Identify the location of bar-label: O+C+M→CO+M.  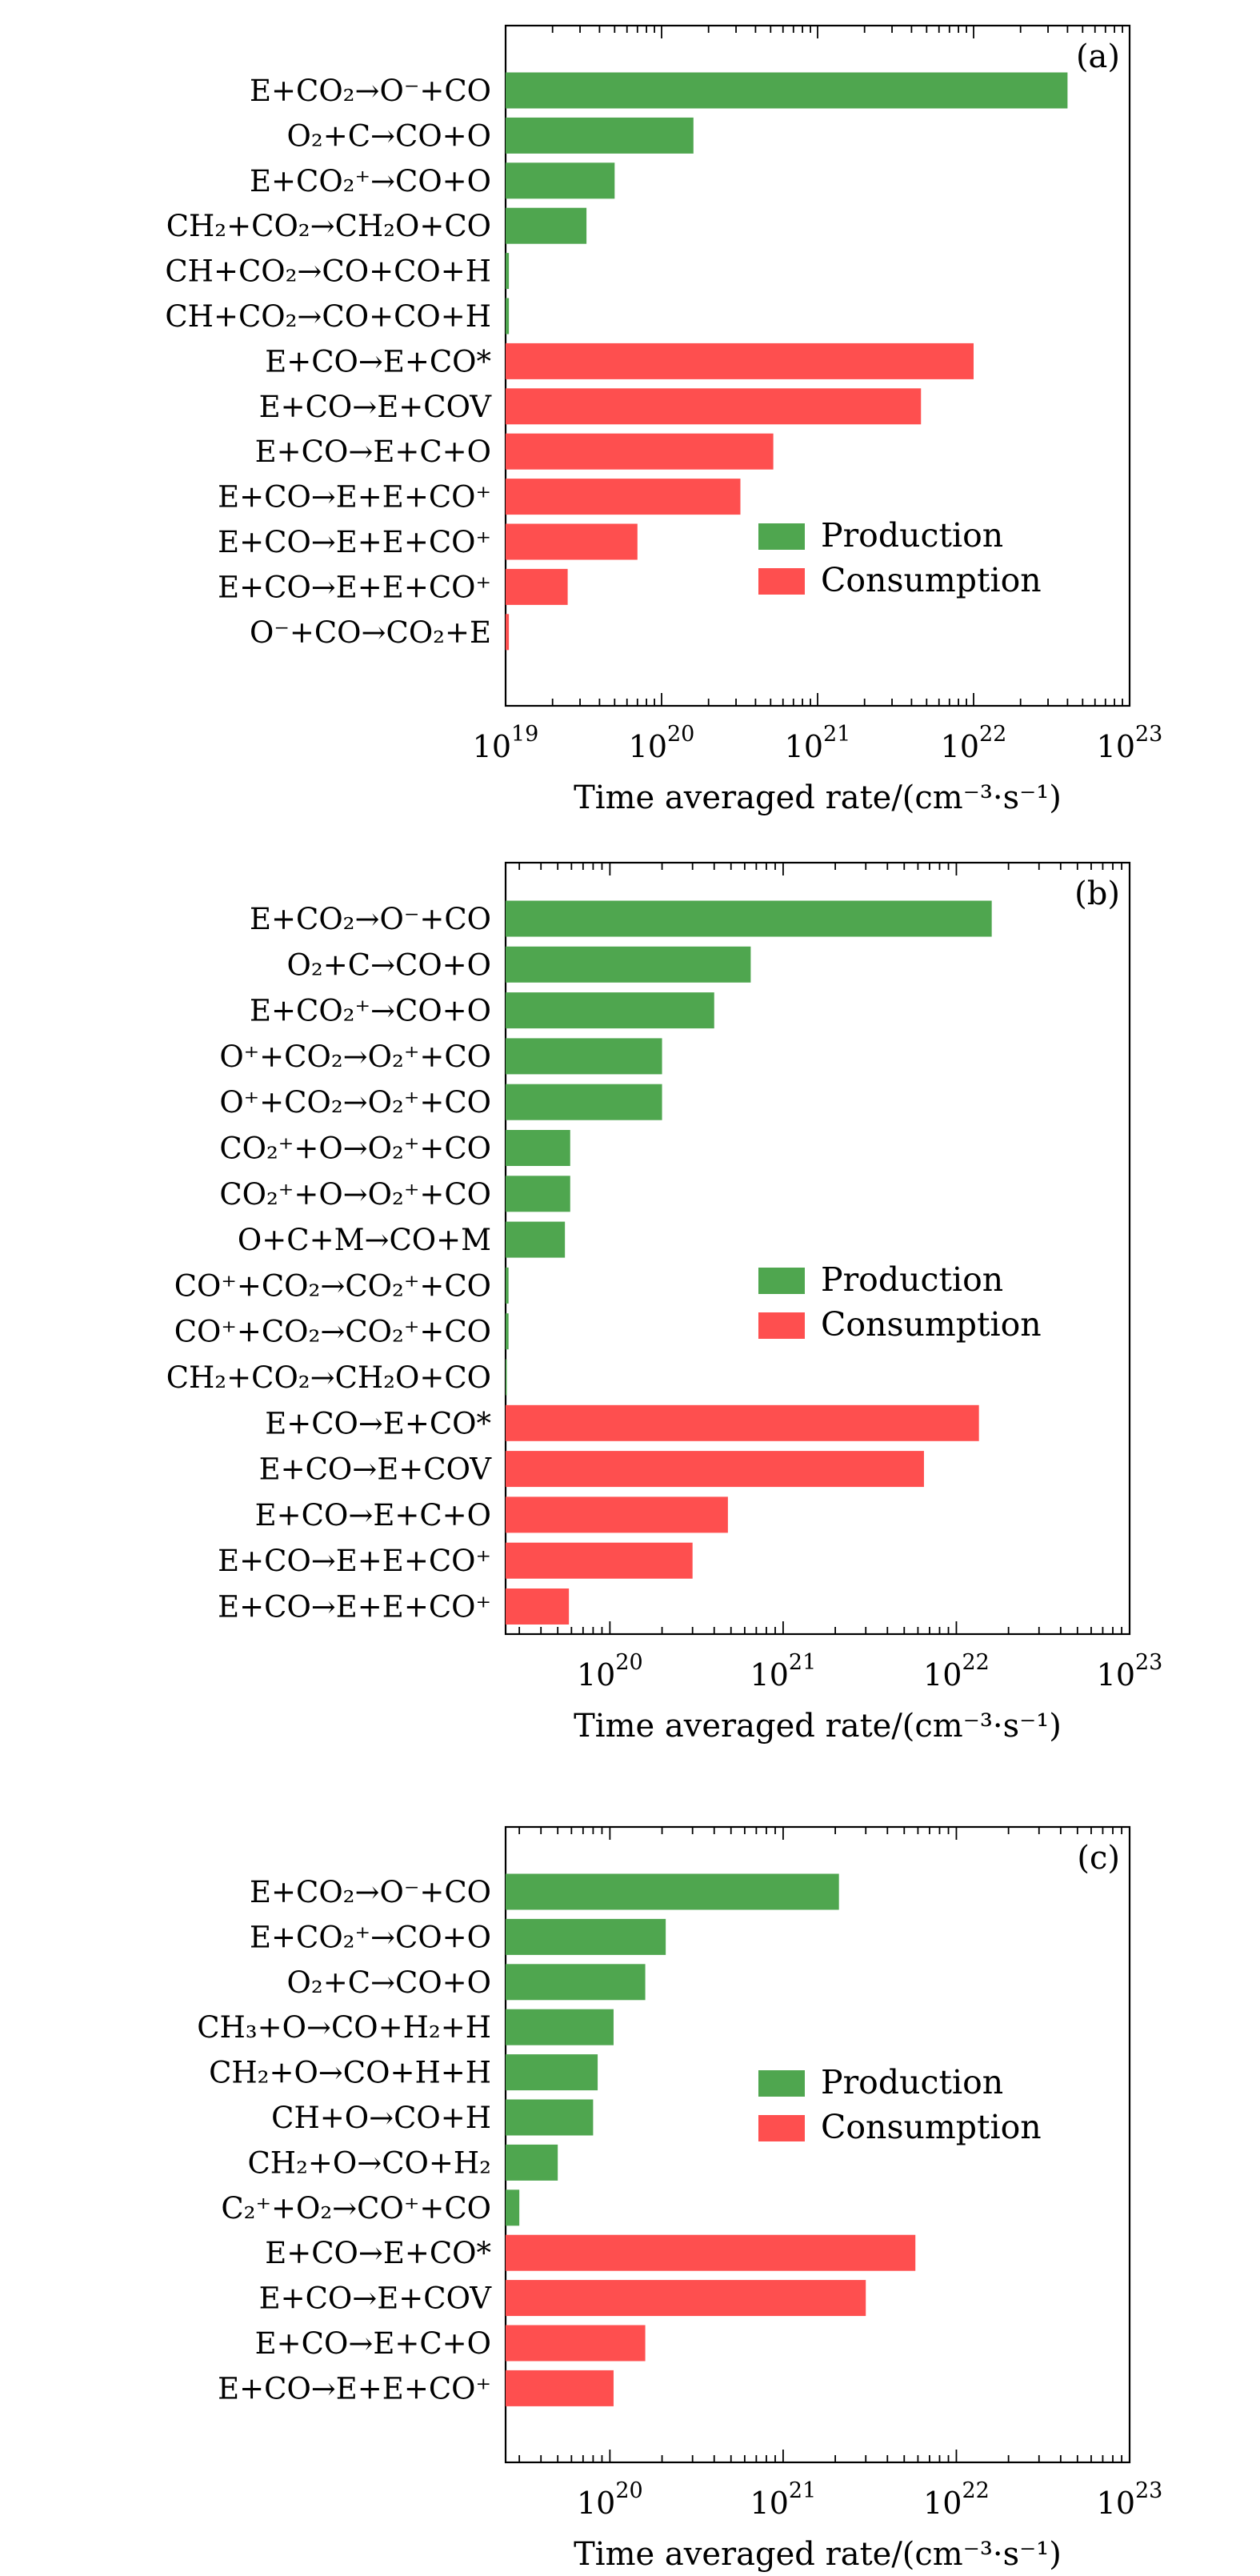
(364, 1240).